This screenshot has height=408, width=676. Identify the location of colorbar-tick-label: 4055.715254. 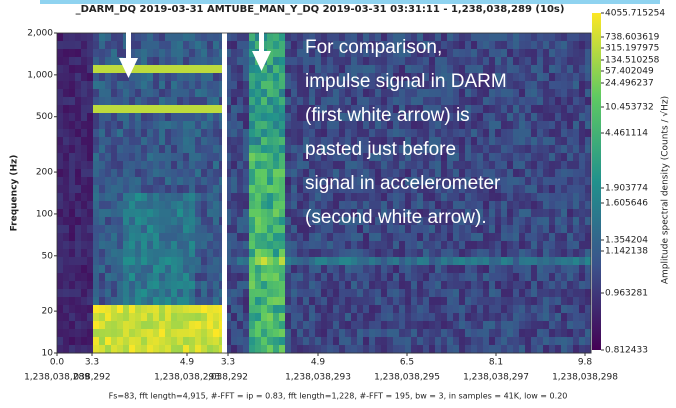
(635, 14).